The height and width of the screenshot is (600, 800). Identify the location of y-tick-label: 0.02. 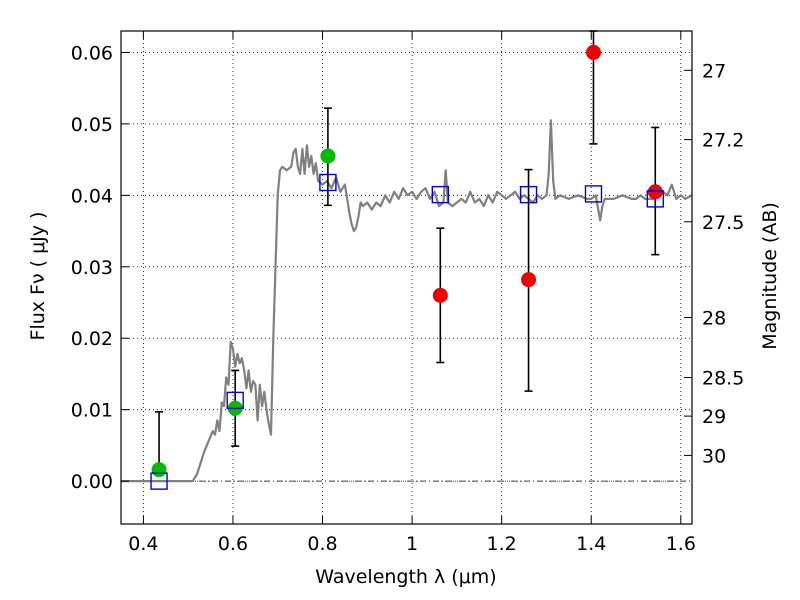
(92, 339).